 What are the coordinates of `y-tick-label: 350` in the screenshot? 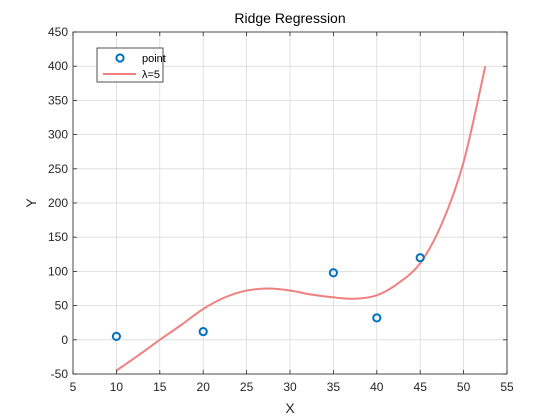 It's located at (58, 100).